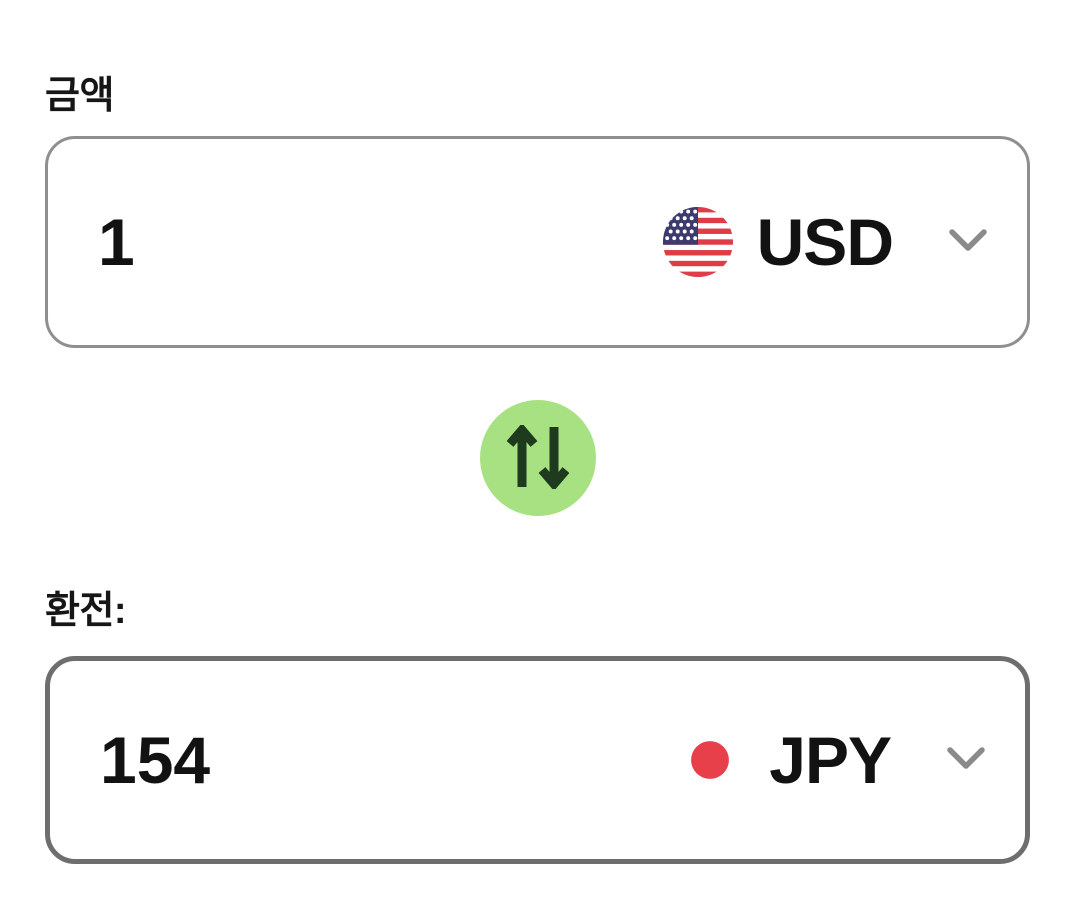  I want to click on swap-vertical-arrows-icon, so click(537, 457).